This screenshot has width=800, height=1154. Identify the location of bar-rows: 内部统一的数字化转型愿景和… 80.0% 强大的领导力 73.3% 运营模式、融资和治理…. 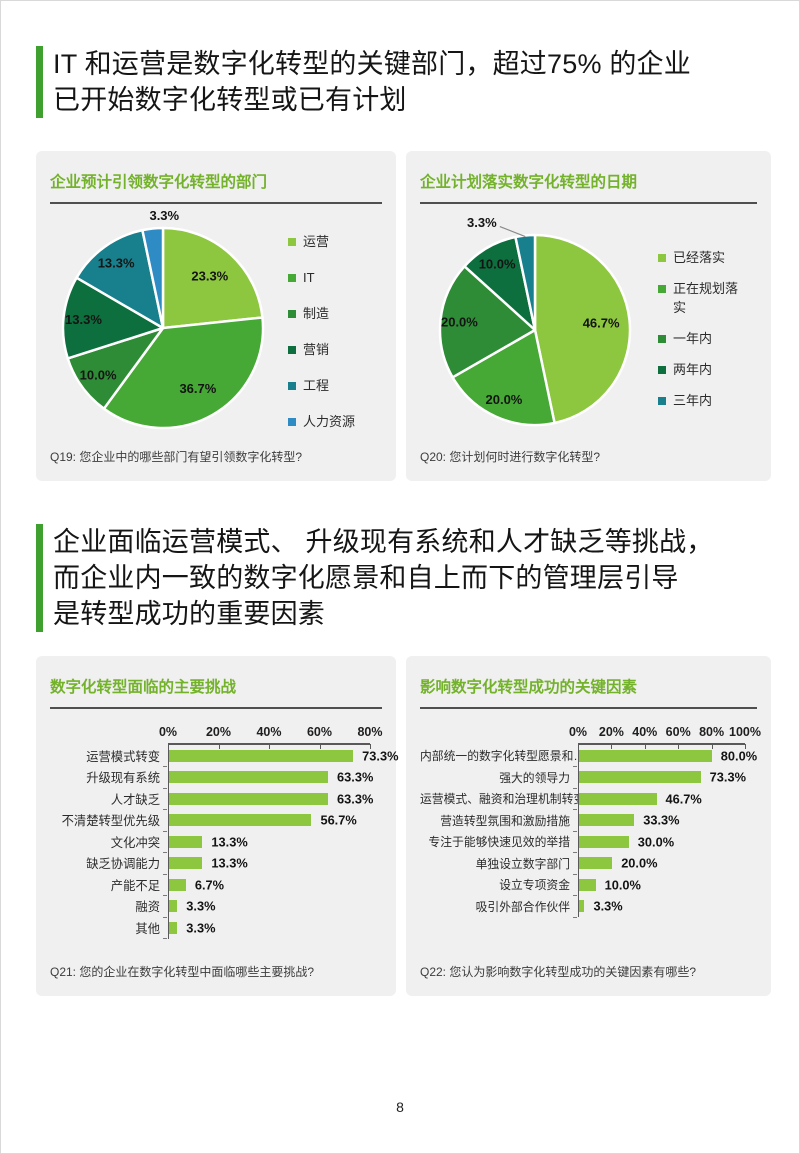
(588, 831).